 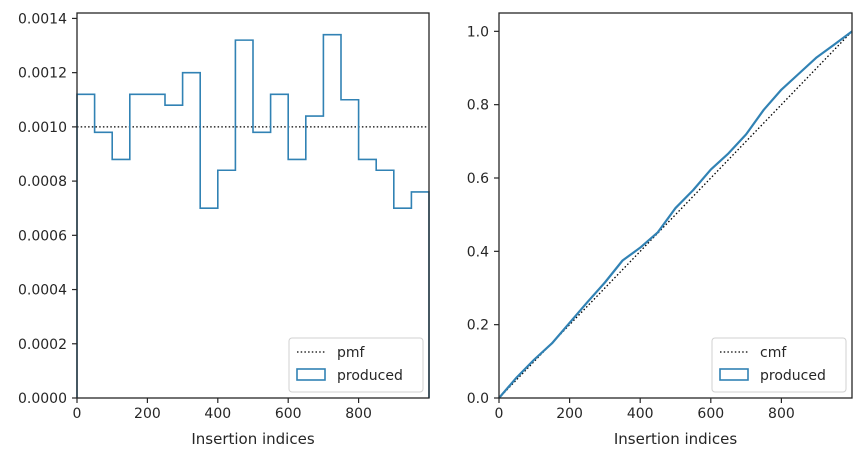 What do you see at coordinates (478, 106) in the screenshot?
I see `y-tick-label: 0.8` at bounding box center [478, 106].